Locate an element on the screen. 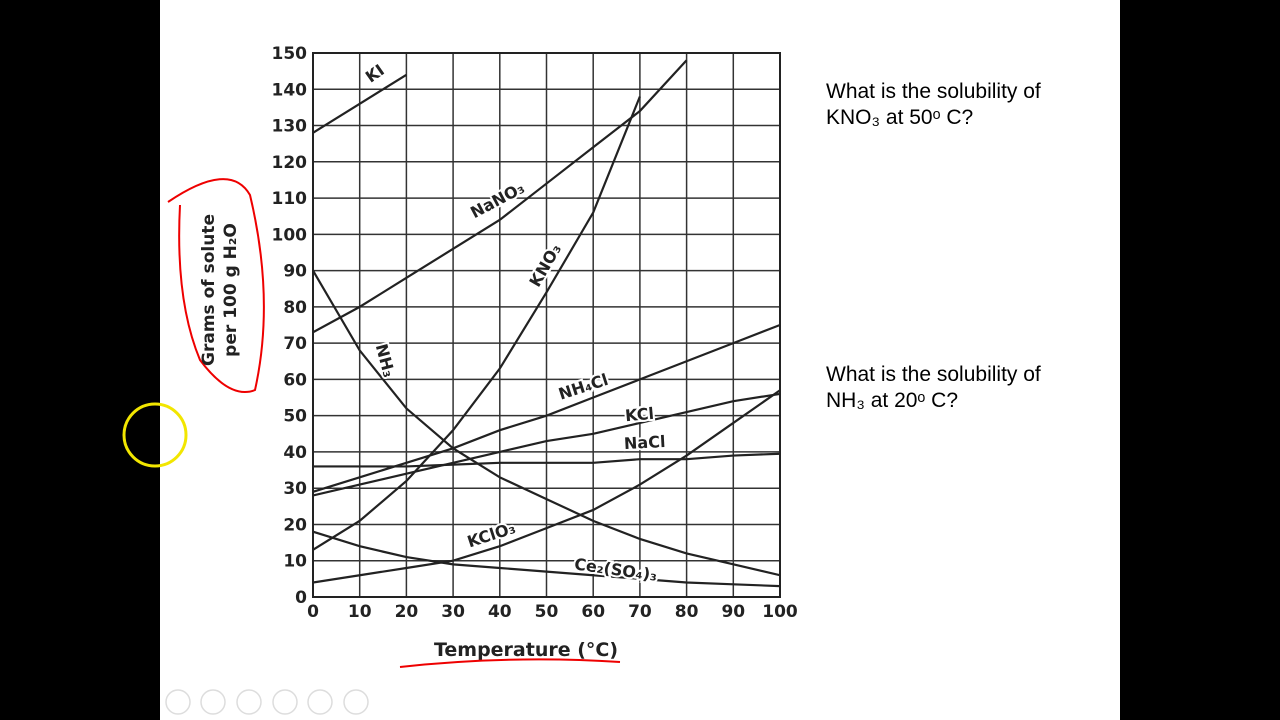 Image resolution: width=1280 pixels, height=720 pixels. series-label: NH₄Cl is located at coordinates (583, 387).